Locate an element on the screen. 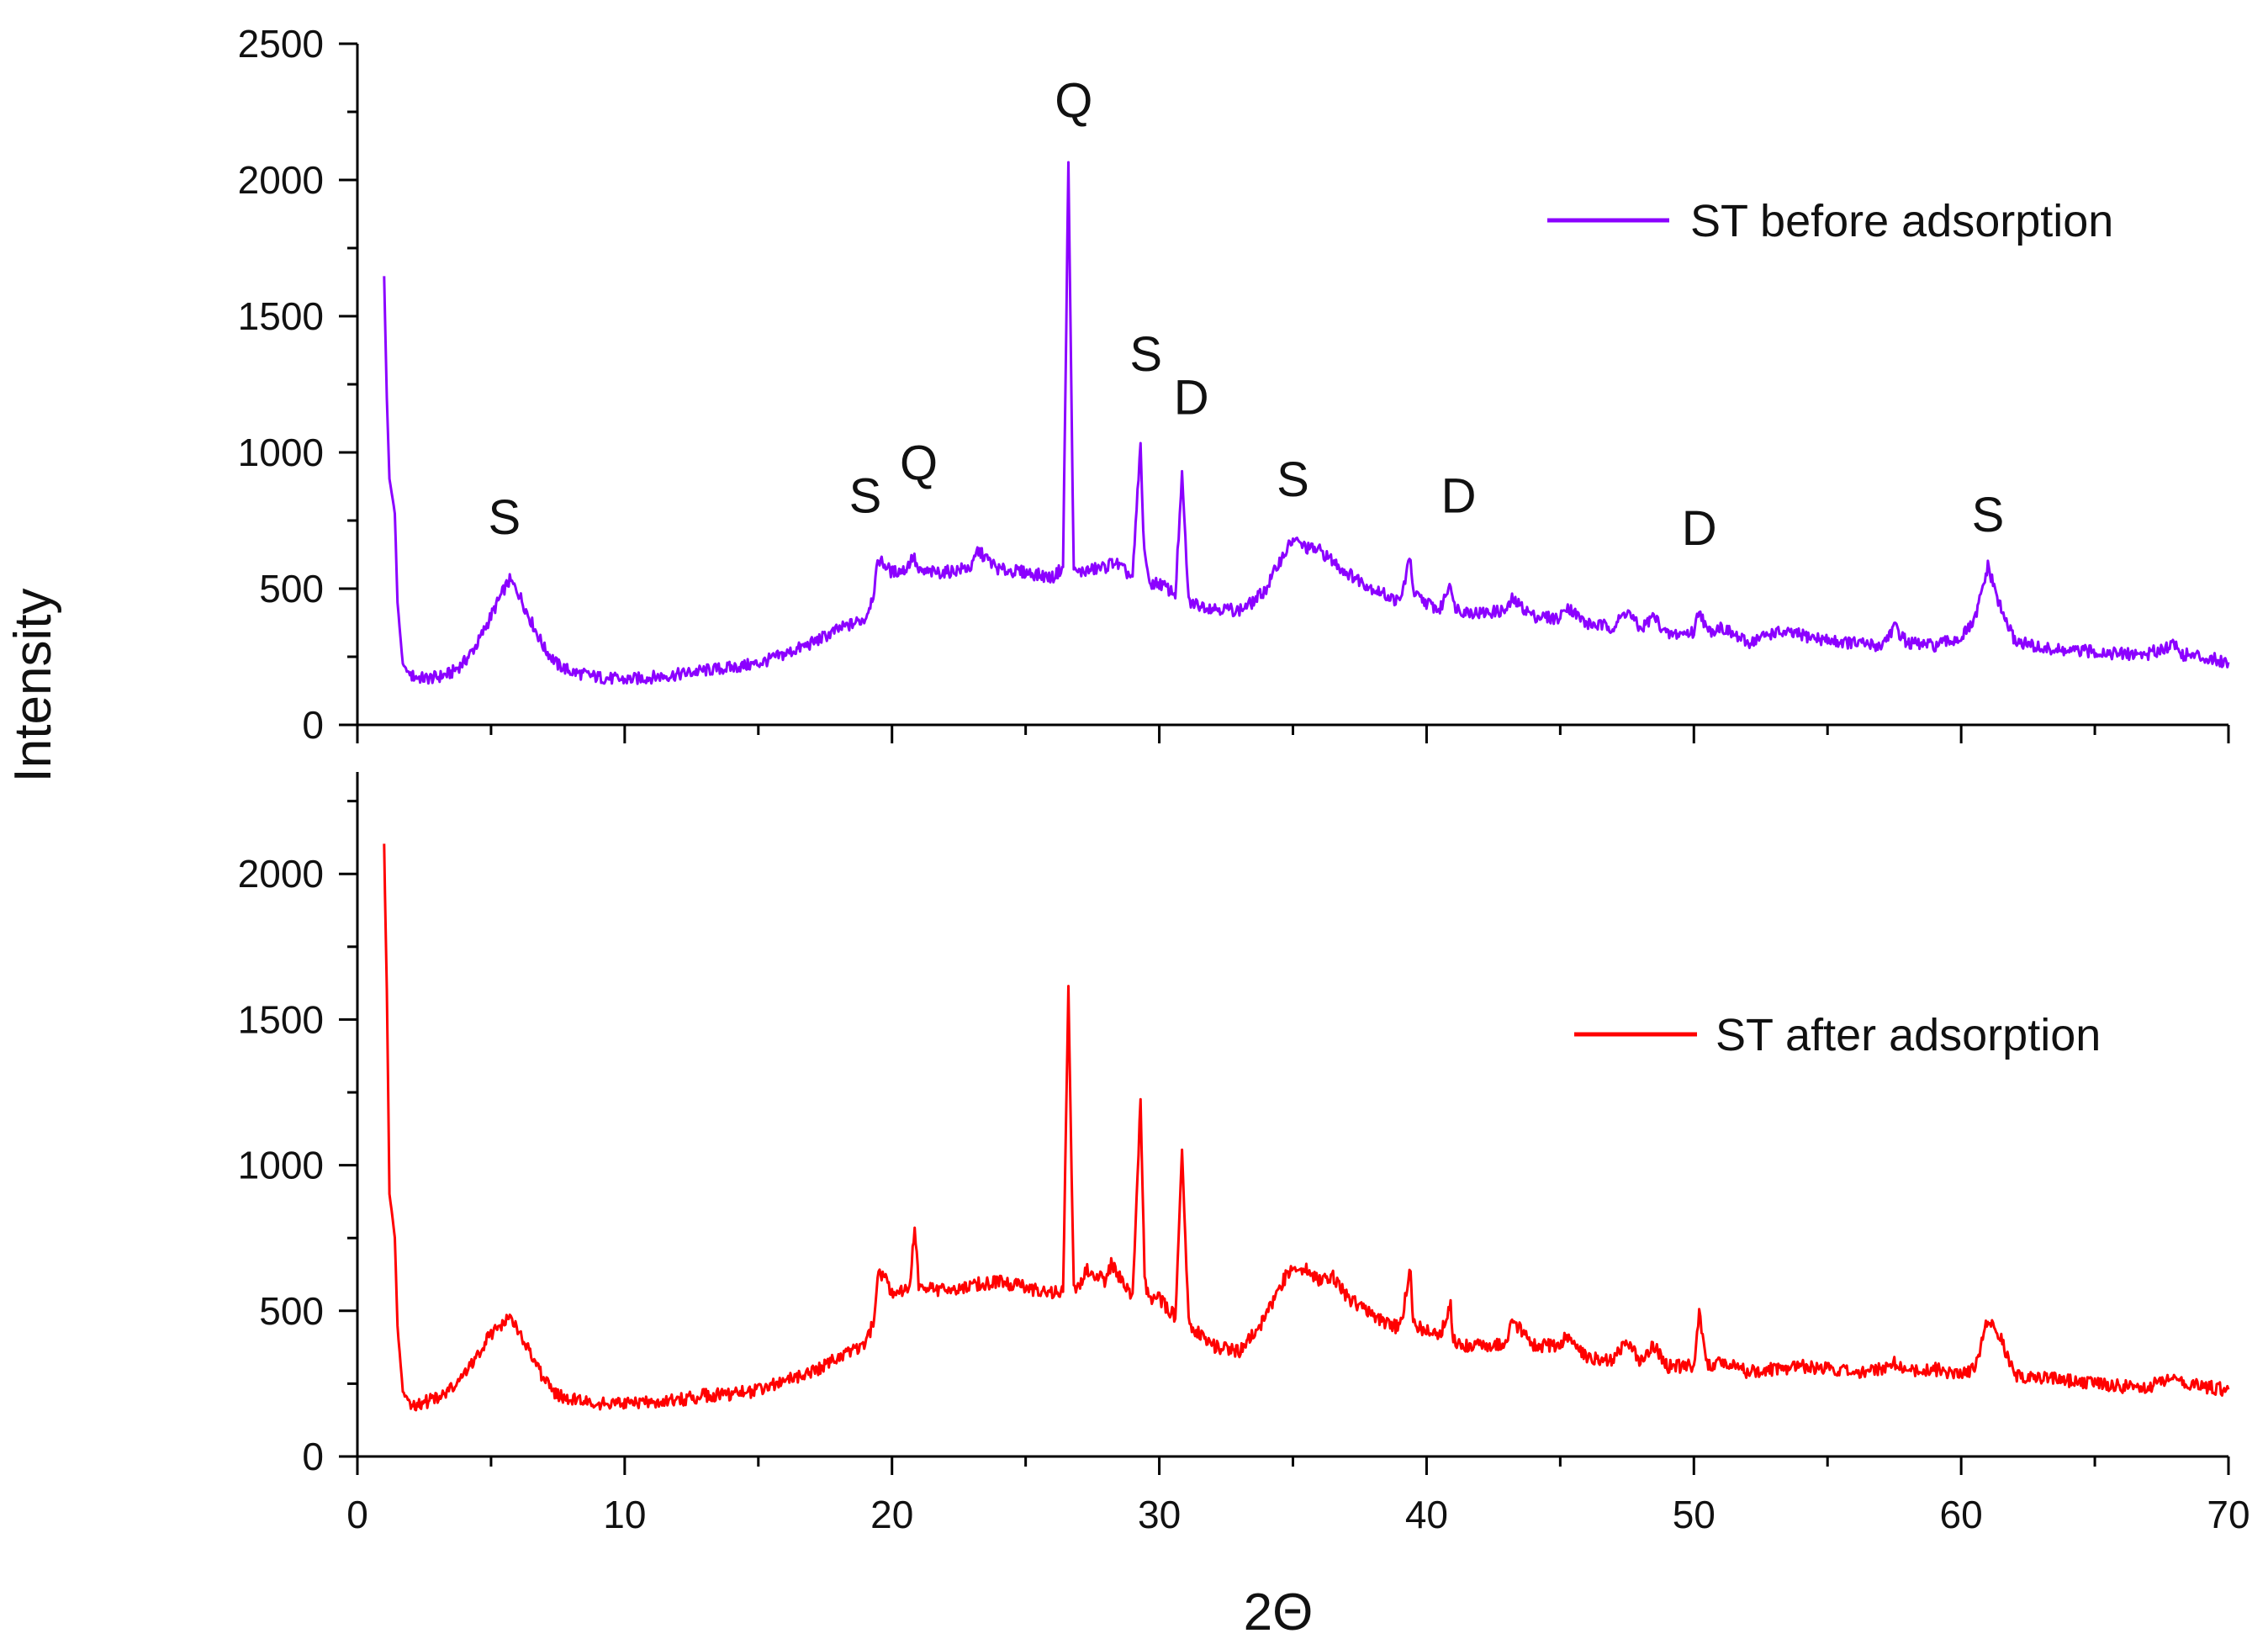  x-tick-label: 20 is located at coordinates (891, 1514).